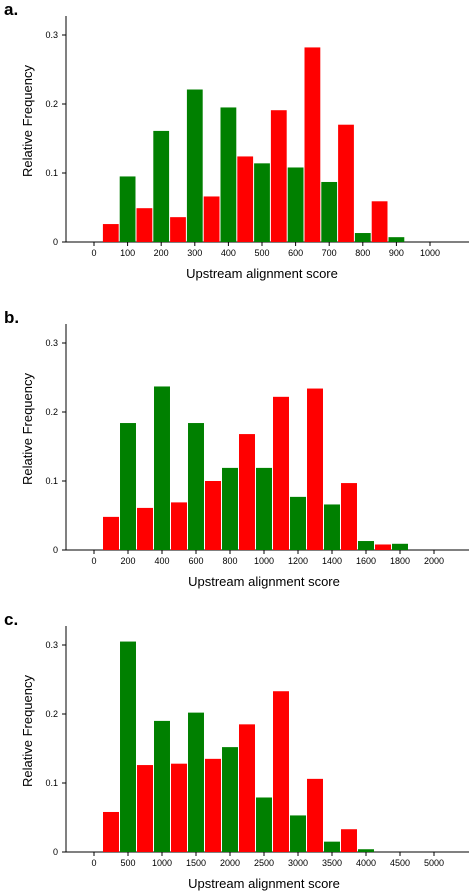 This screenshot has height=896, width=474. What do you see at coordinates (127, 253) in the screenshot?
I see `x-tick-label: 100` at bounding box center [127, 253].